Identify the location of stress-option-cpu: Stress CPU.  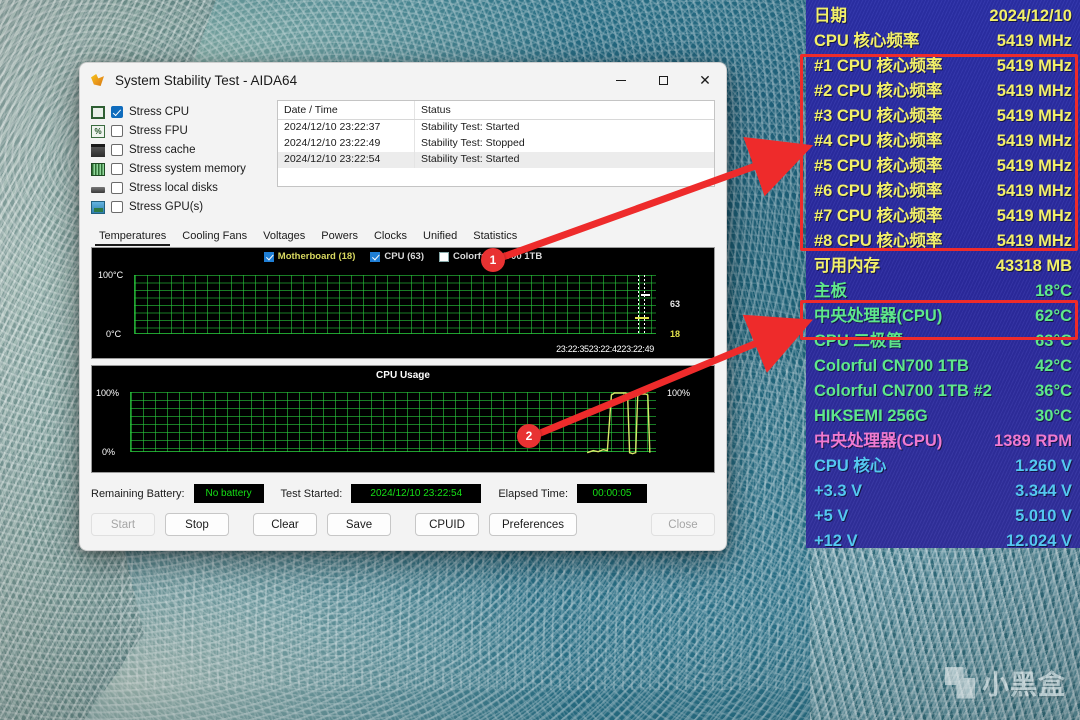
(177, 112).